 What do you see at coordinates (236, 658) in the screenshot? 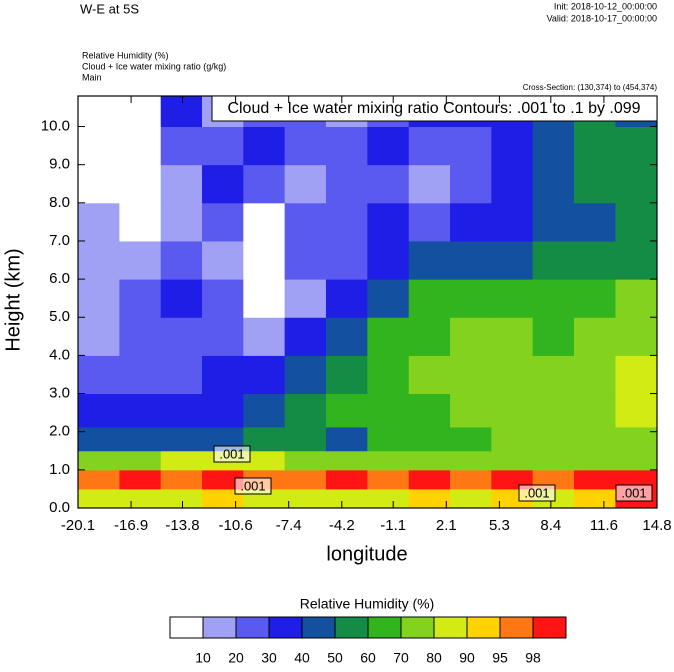
I see `colorbar-label: 20` at bounding box center [236, 658].